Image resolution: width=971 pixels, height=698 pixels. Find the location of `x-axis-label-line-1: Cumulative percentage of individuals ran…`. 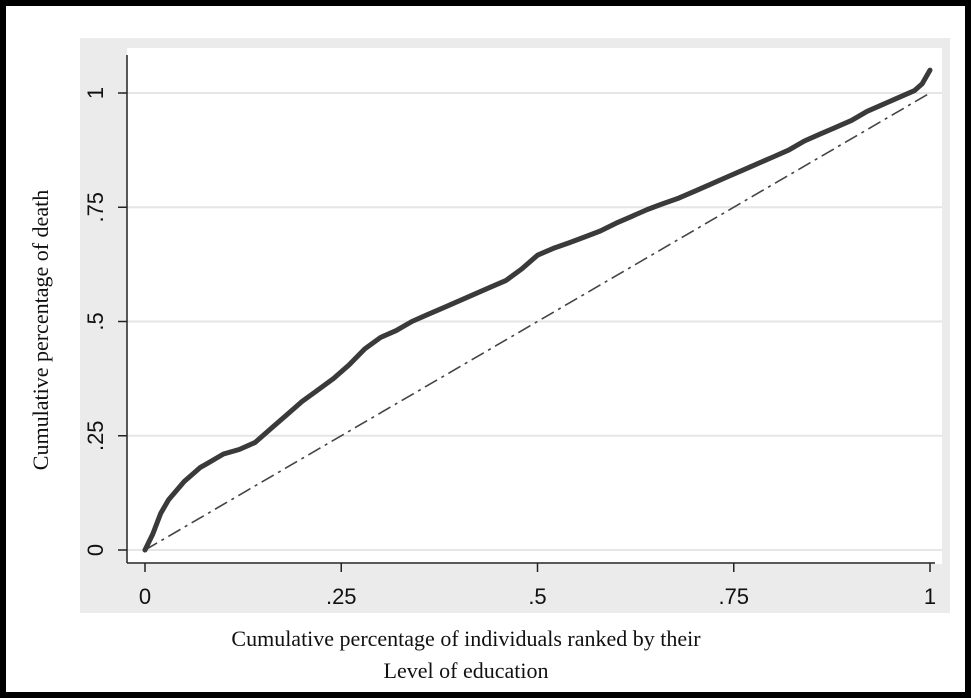

x-axis-label-line-1: Cumulative percentage of individuals ran… is located at coordinates (466, 638).